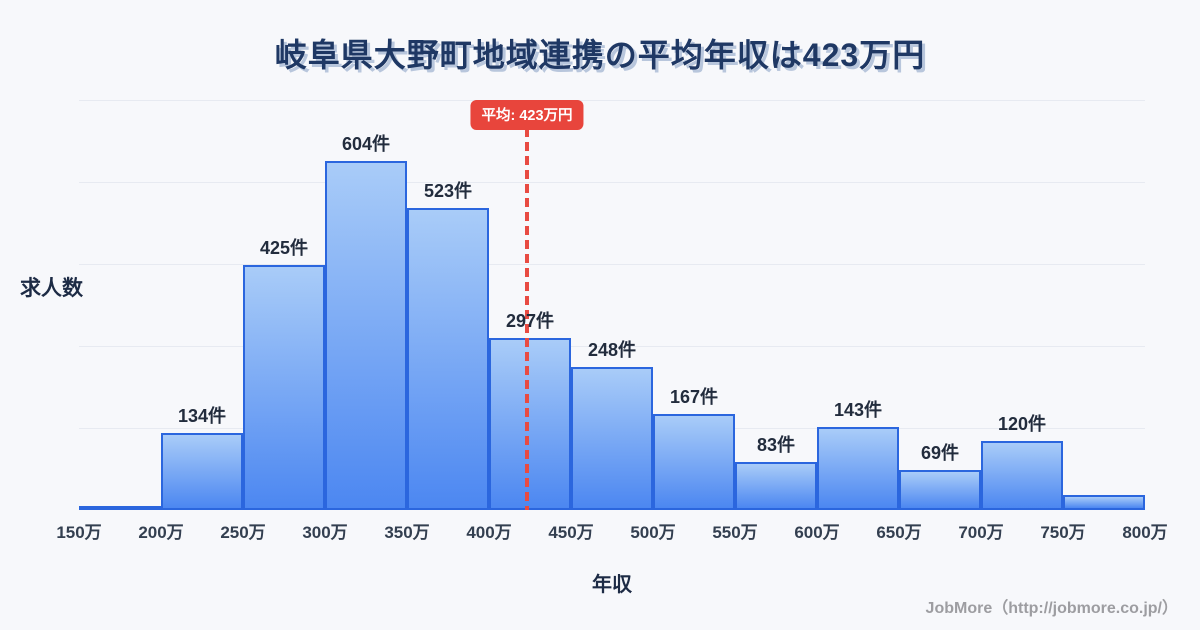  I want to click on average-line, so click(527, 319).